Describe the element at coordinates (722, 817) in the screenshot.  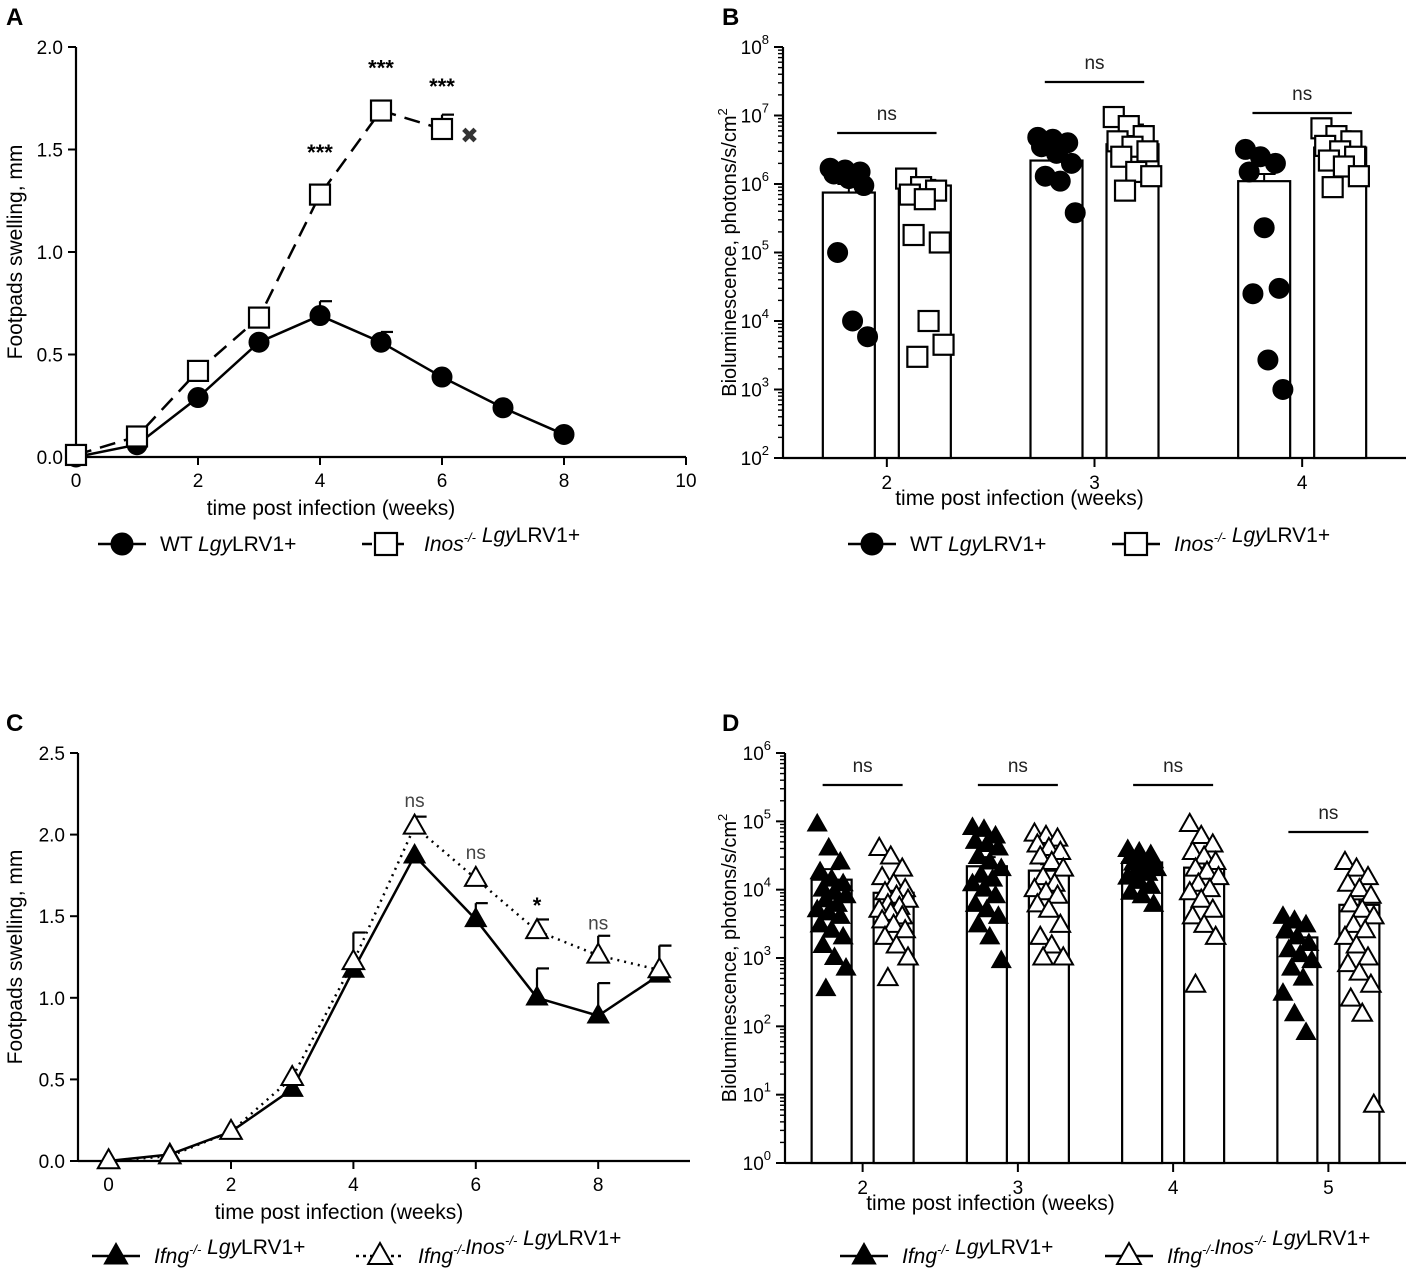
I see `y-axis-label-sup: 2` at that location.